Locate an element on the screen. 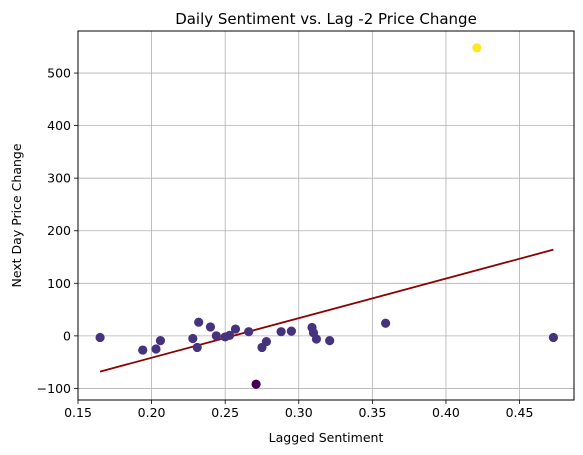 The height and width of the screenshot is (455, 583). x-tick-label: 0.15 is located at coordinates (78, 412).